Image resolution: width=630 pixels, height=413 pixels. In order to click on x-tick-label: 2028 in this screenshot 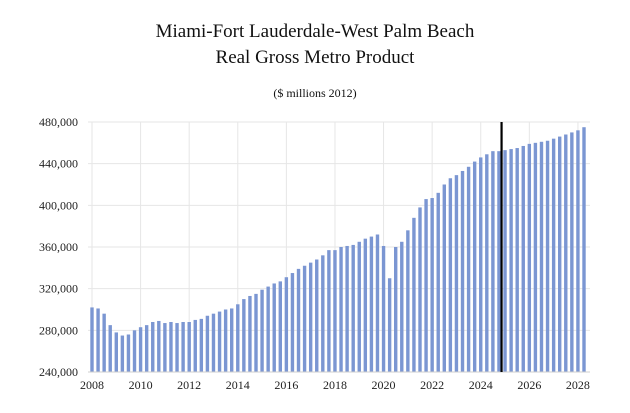, I will do `click(578, 385)`.